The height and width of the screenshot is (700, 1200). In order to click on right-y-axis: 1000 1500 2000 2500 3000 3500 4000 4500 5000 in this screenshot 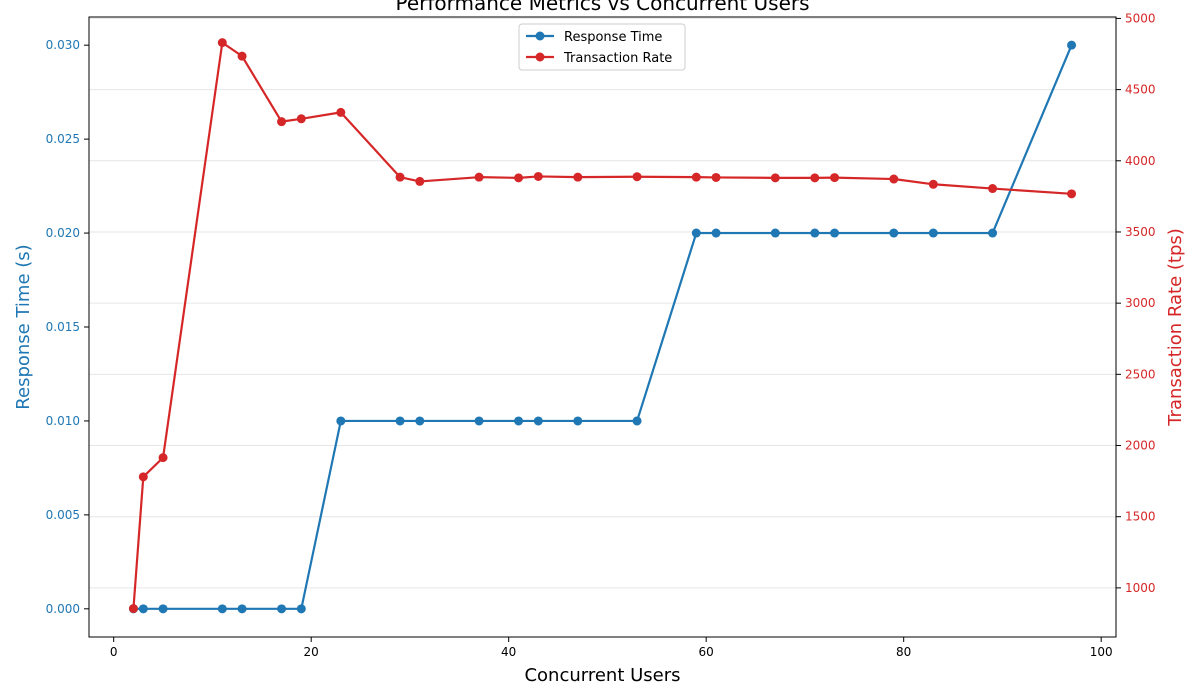, I will do `click(1136, 303)`.